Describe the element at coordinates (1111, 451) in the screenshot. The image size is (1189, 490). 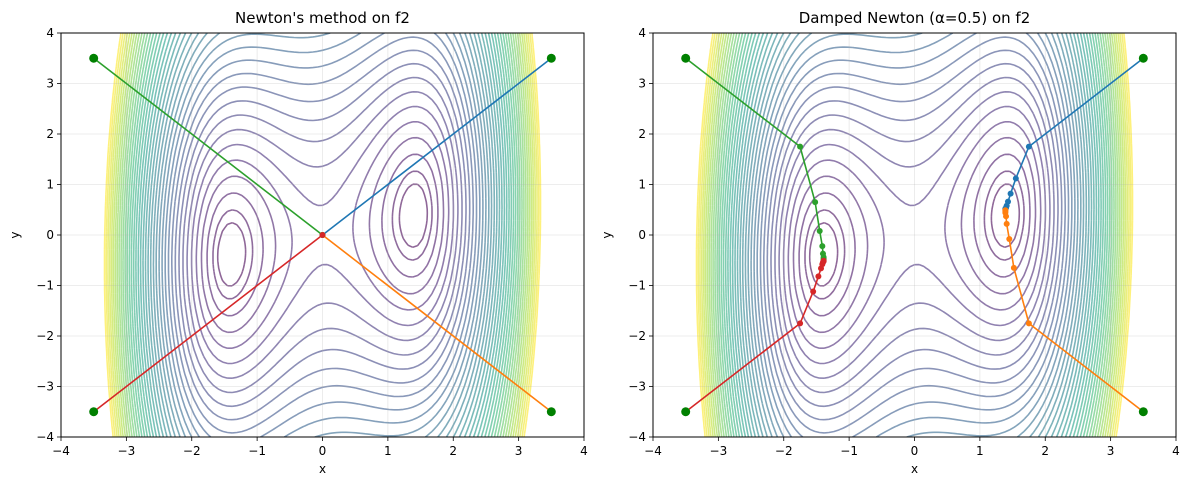
I see `x-tick-label: 3` at that location.